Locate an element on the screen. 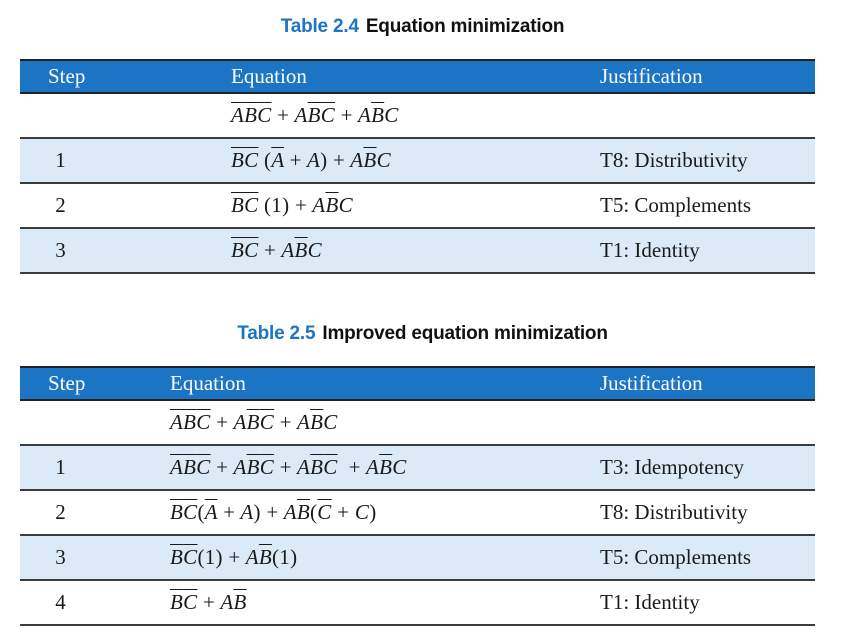 This screenshot has height=638, width=845. table-caption-title: Equation minimization is located at coordinates (465, 26).